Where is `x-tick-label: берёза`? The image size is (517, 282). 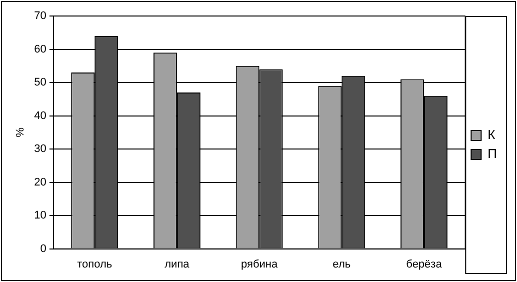
x-tick-label: берёза is located at coordinates (424, 264).